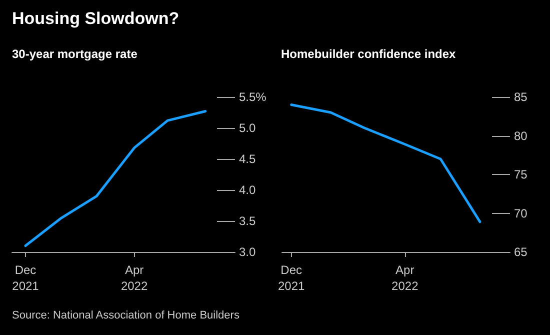 Image resolution: width=550 pixels, height=335 pixels. I want to click on y-tick-label: 4.5, so click(247, 159).